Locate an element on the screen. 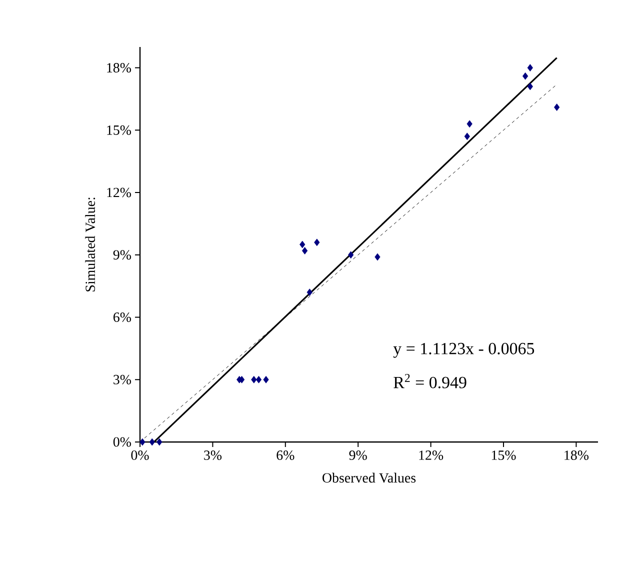 This screenshot has width=632, height=562. y-tick-label: 18% is located at coordinates (119, 68).